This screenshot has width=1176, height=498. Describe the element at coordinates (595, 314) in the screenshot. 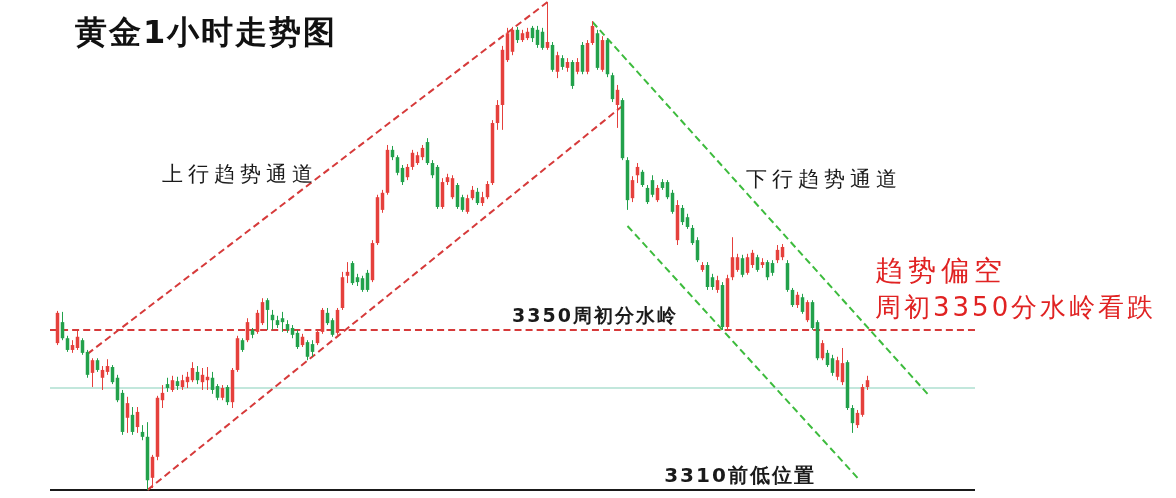

I see `ref-line-label: 3350周初分水岭` at that location.